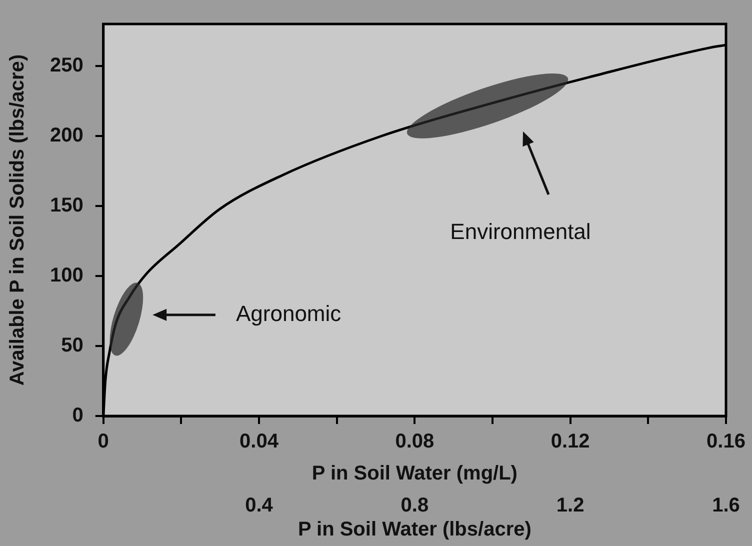 Image resolution: width=752 pixels, height=546 pixels. I want to click on x-tick-label: 0.12, so click(570, 441).